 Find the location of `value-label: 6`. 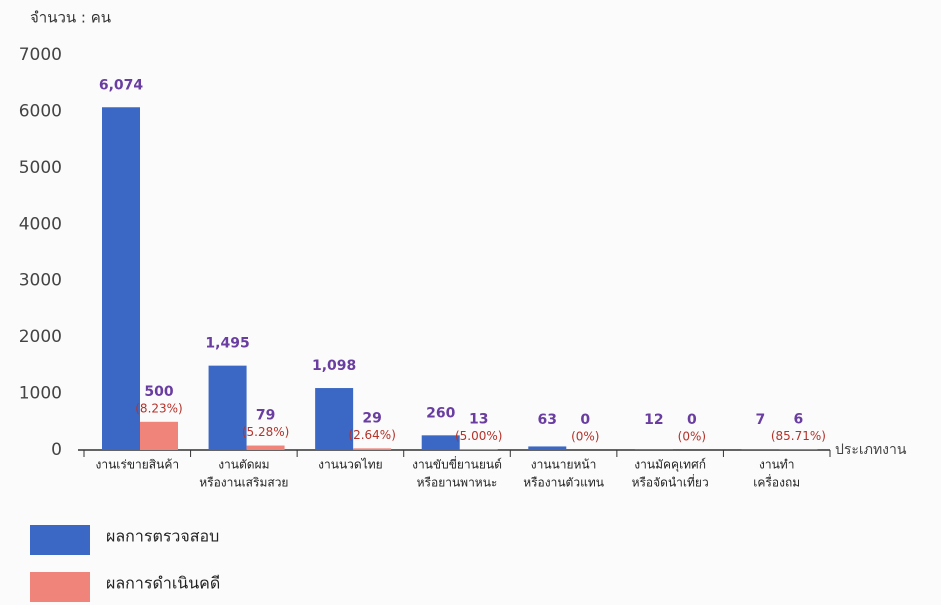

value-label: 6 is located at coordinates (799, 420).